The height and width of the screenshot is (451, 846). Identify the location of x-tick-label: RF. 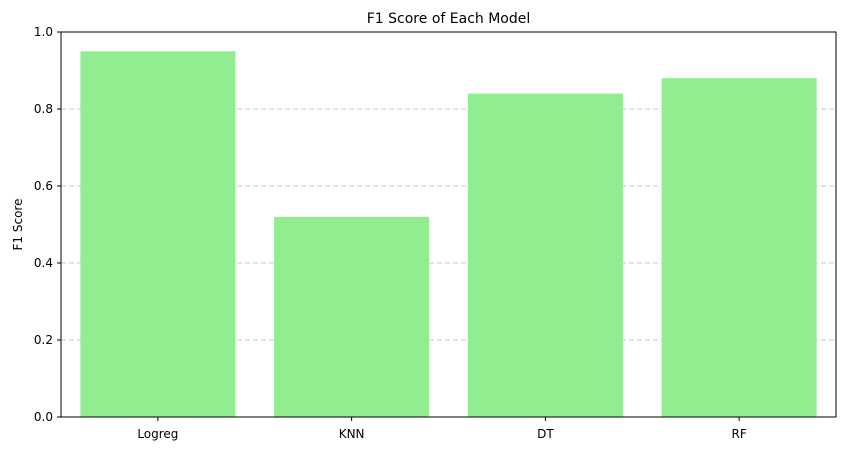
(739, 434).